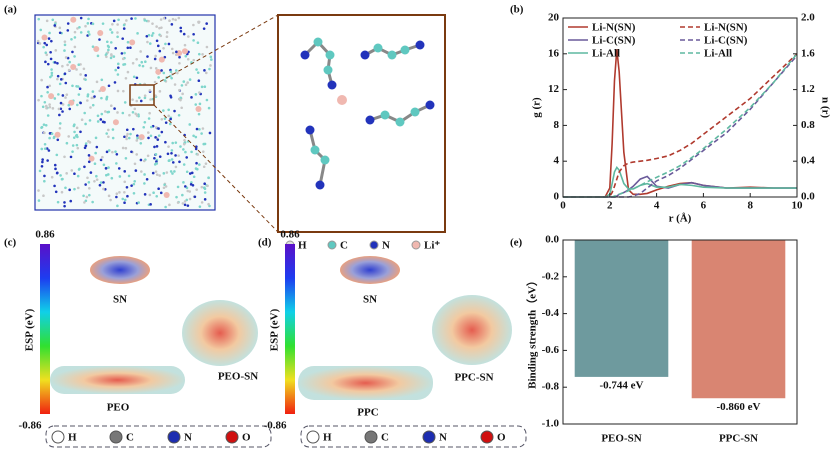  Describe the element at coordinates (130, 438) in the screenshot. I see `legend-label: C` at that location.